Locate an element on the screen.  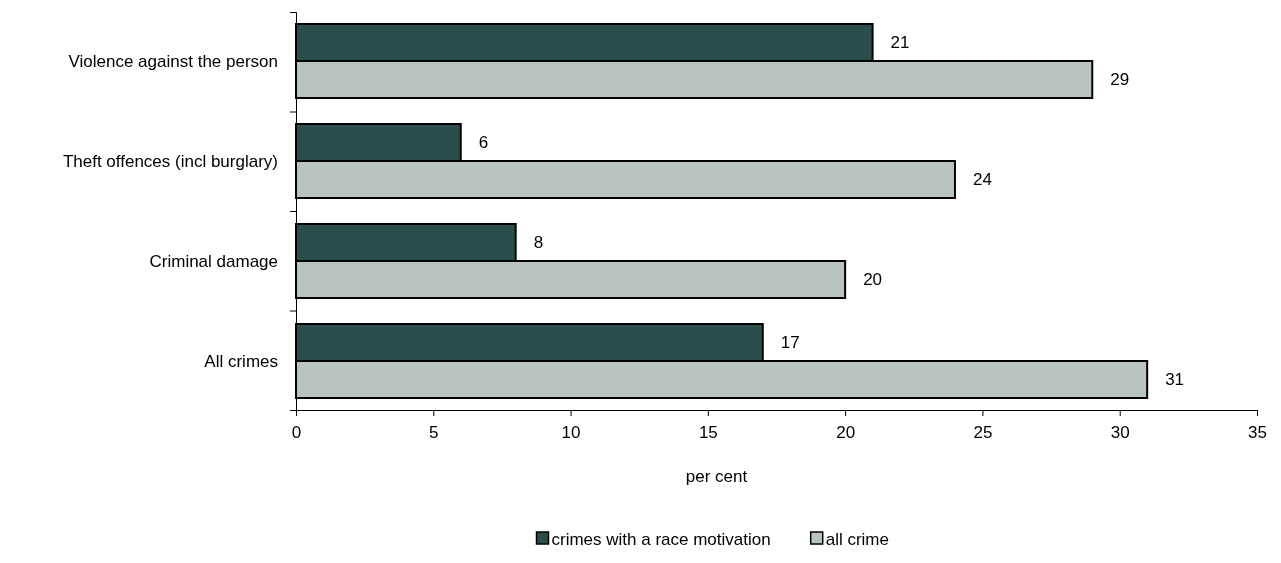
y-tick-label: All crimes is located at coordinates (241, 361).